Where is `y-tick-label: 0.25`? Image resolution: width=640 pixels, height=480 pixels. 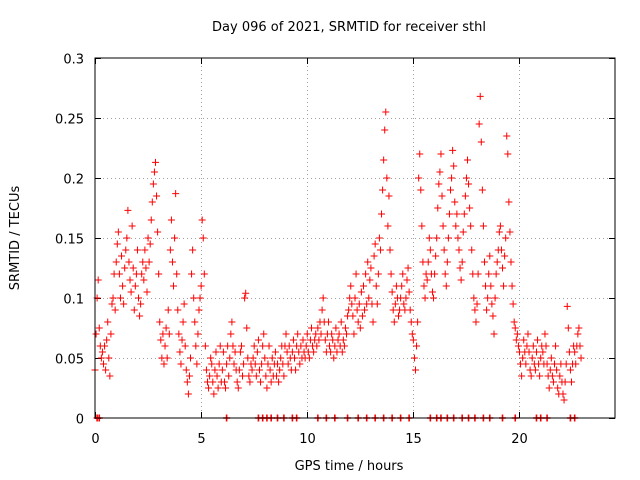 y-tick-label: 0.25 is located at coordinates (69, 120).